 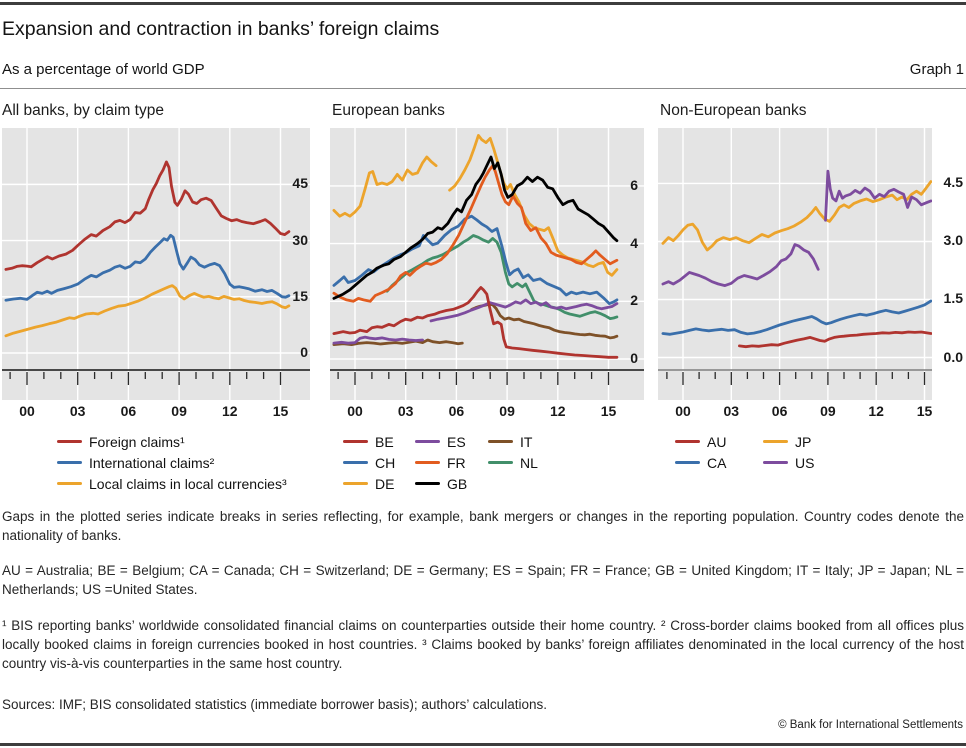 What do you see at coordinates (355, 483) in the screenshot?
I see `legend-swatch-de` at bounding box center [355, 483].